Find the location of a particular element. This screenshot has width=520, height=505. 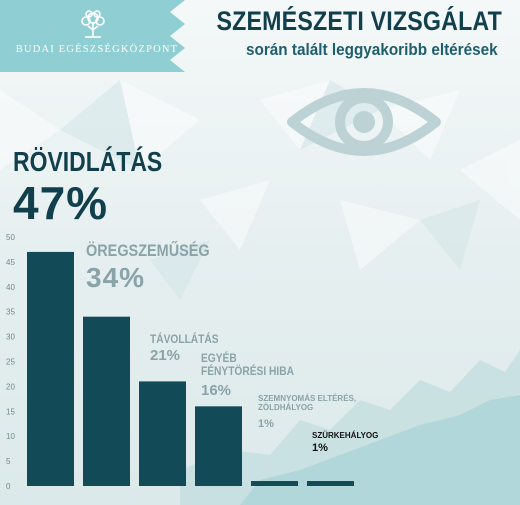

y-tick-label: 0 is located at coordinates (8, 486).